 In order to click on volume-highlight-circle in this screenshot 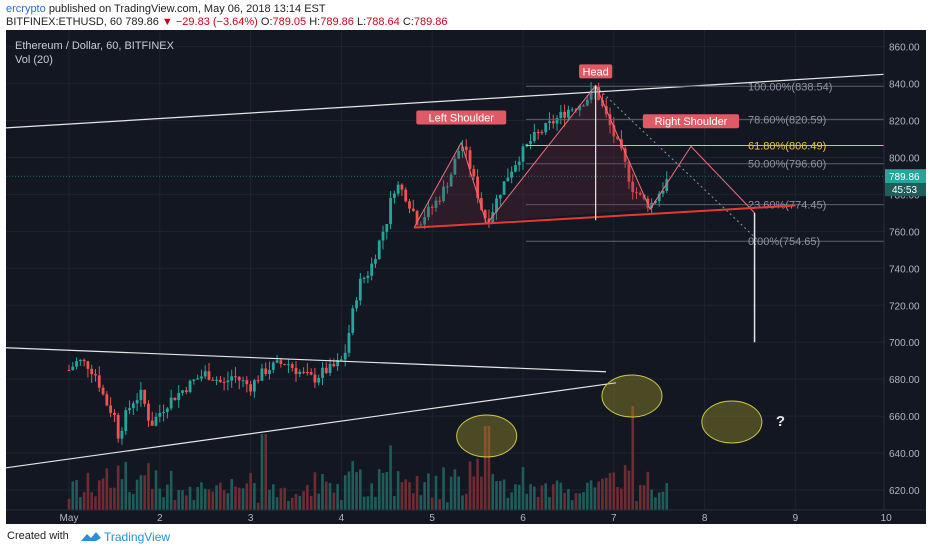, I will do `click(632, 396)`.